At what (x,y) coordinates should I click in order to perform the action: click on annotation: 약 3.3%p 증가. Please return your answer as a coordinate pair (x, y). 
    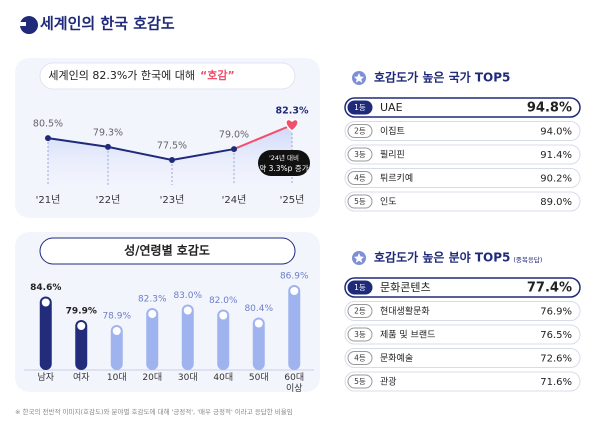
    Looking at the image, I should click on (283, 168).